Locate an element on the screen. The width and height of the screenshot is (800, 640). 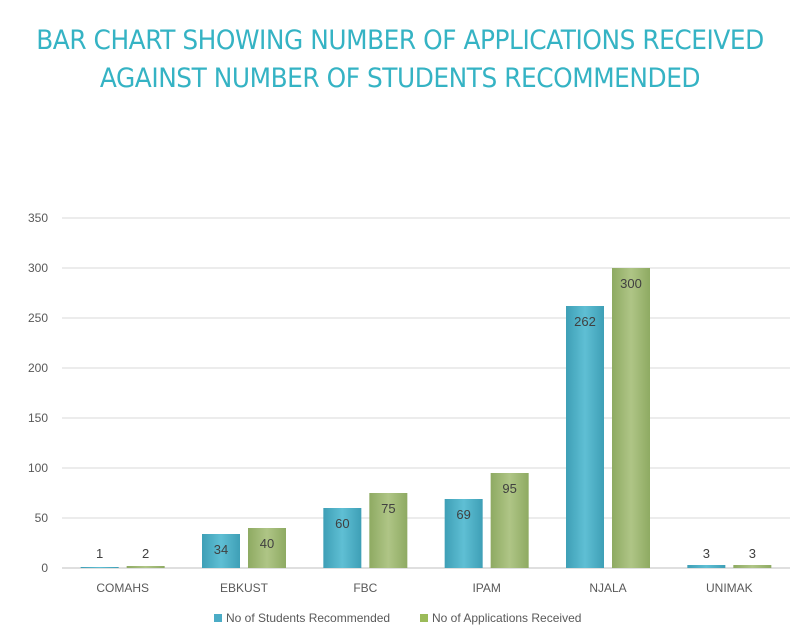
data-label: 75 is located at coordinates (388, 508).